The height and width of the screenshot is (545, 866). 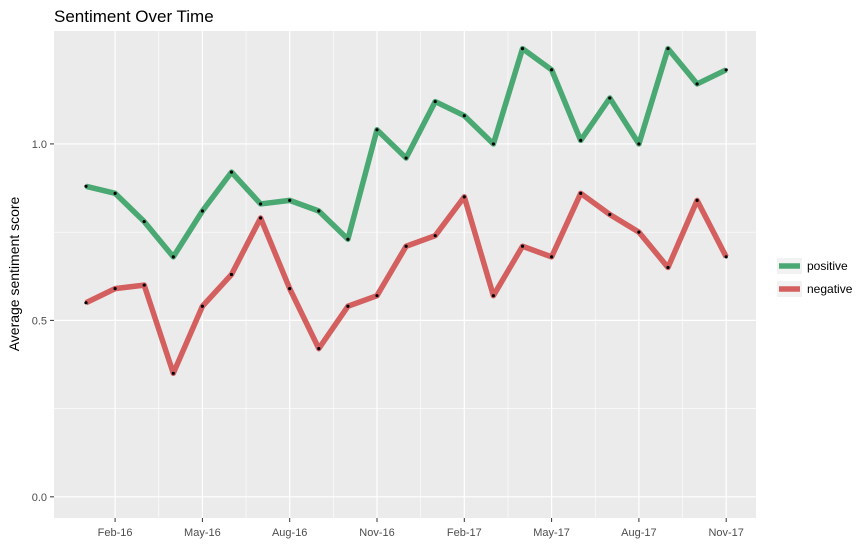 What do you see at coordinates (115, 533) in the screenshot?
I see `x-tick-label: Feb-16` at bounding box center [115, 533].